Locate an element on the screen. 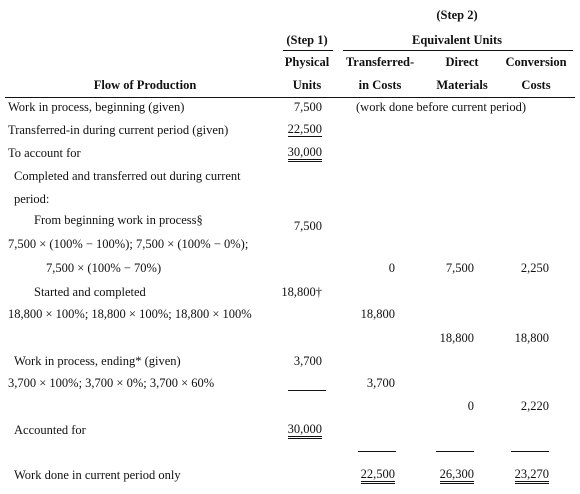  header-text: (Step 2) is located at coordinates (457, 15).